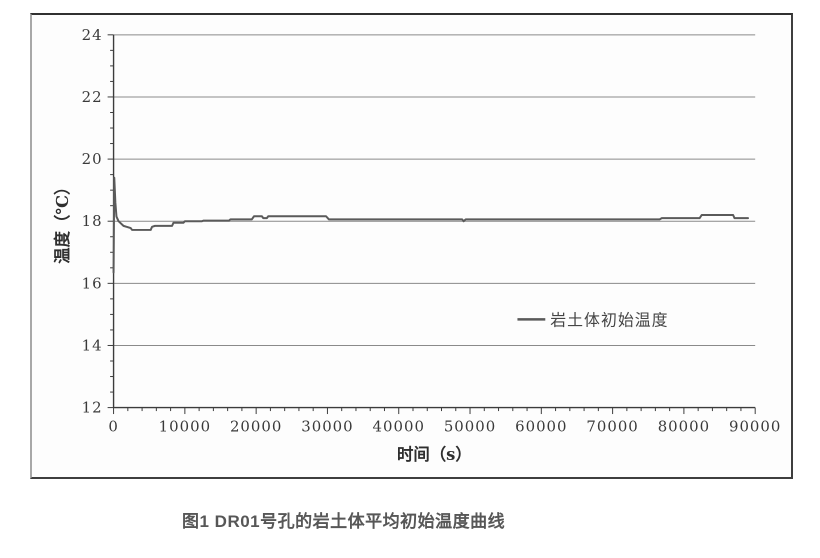 This screenshot has width=820, height=558. I want to click on x-tick-label: 30000, so click(327, 426).